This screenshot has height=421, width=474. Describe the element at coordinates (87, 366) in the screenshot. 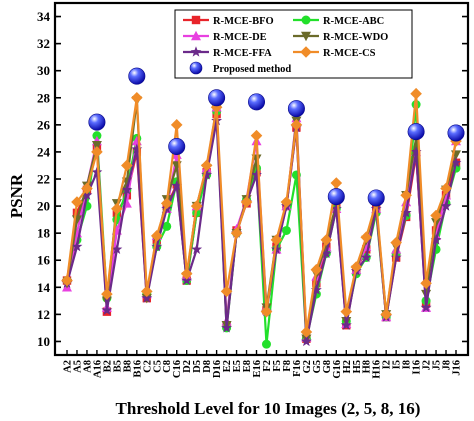

I see `x-tick-label: A8` at that location.